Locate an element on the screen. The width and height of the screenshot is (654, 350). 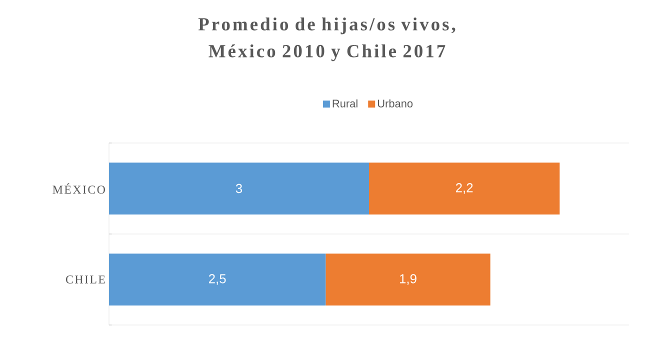
chart-title: Promedio de hijas/os vivos, México 2010 y Chile 2017 is located at coordinates (327, 40).